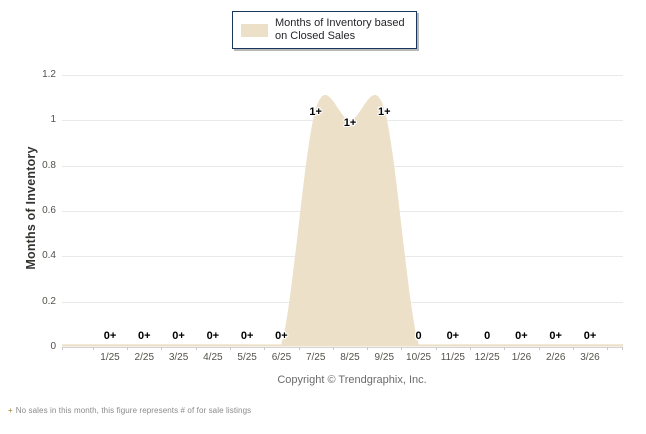 The width and height of the screenshot is (646, 434). Describe the element at coordinates (49, 301) in the screenshot. I see `y-tick-label: 0.2` at that location.